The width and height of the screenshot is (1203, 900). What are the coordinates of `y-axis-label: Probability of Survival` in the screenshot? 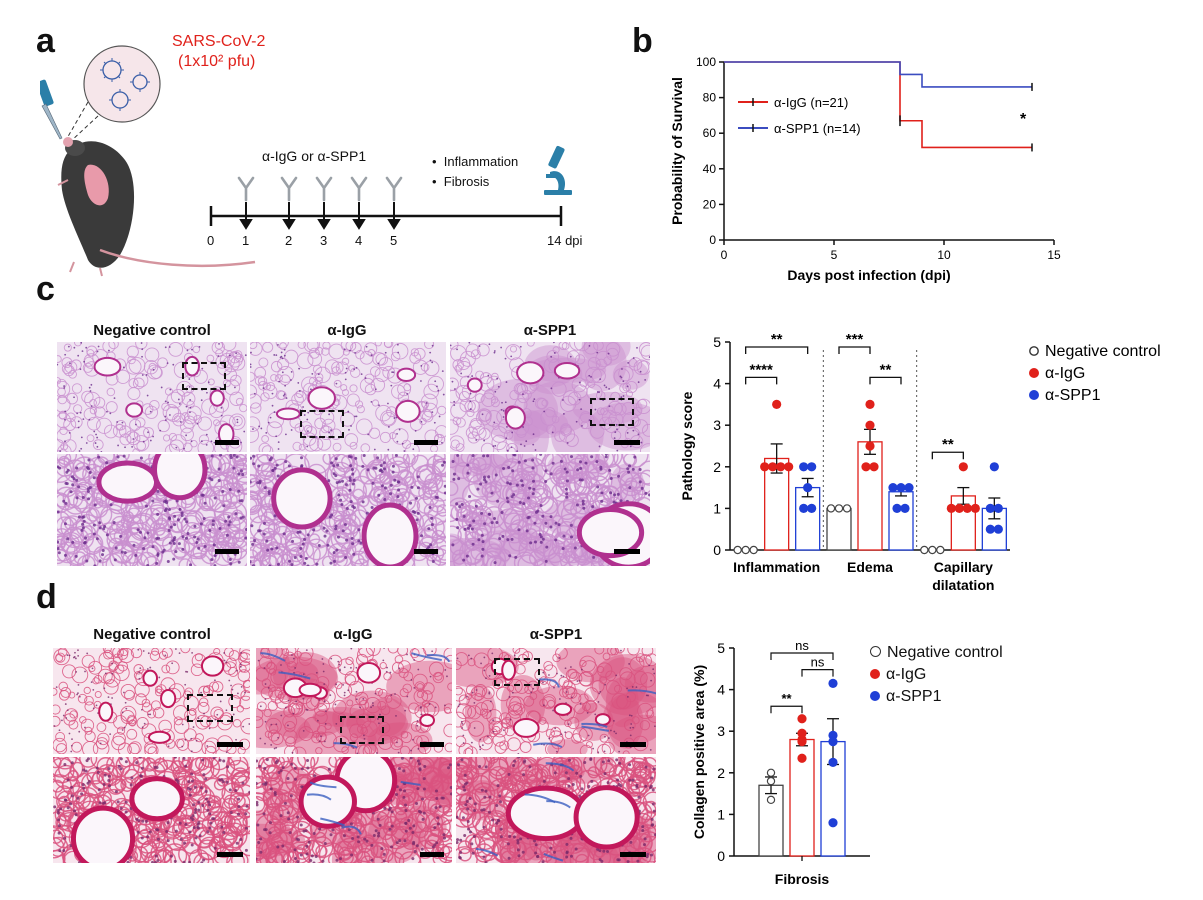 It's located at (677, 151).